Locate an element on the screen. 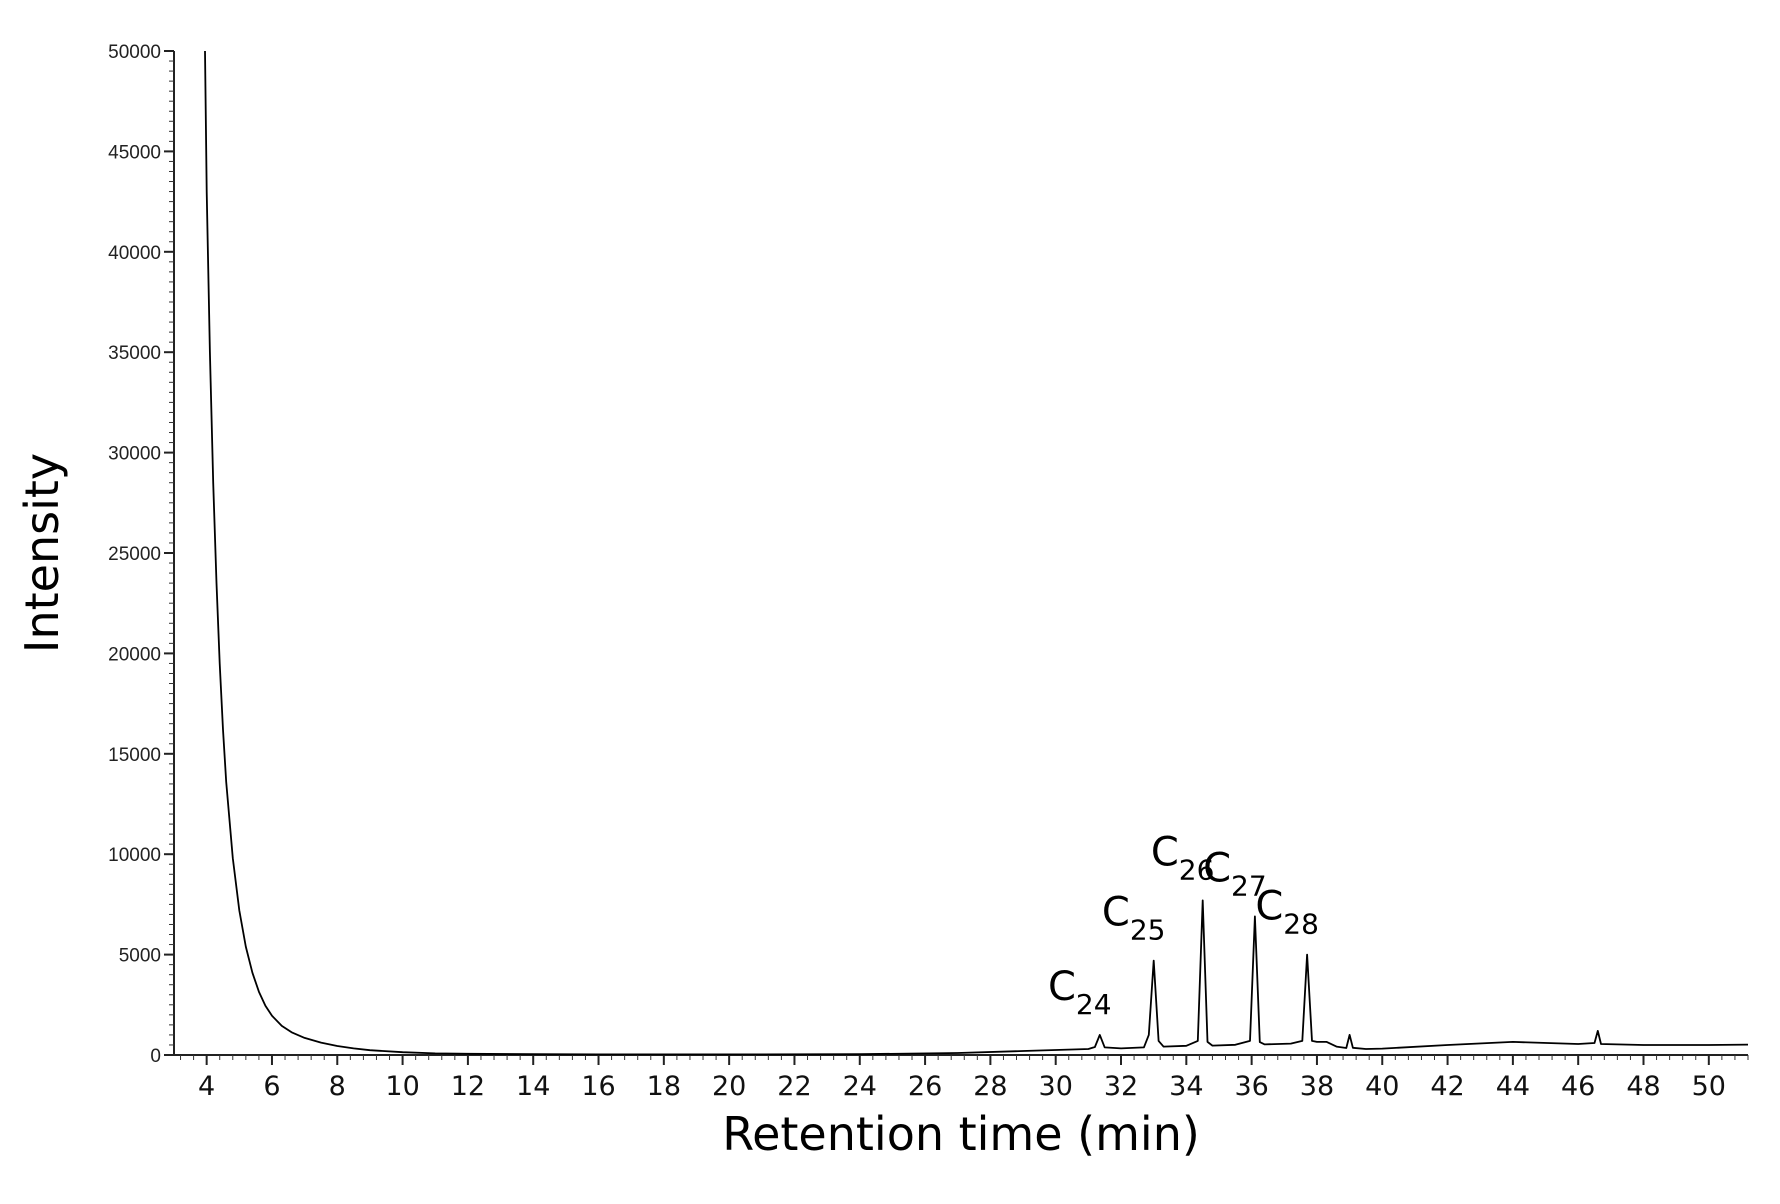  x-tick-label: 26 is located at coordinates (925, 1086).